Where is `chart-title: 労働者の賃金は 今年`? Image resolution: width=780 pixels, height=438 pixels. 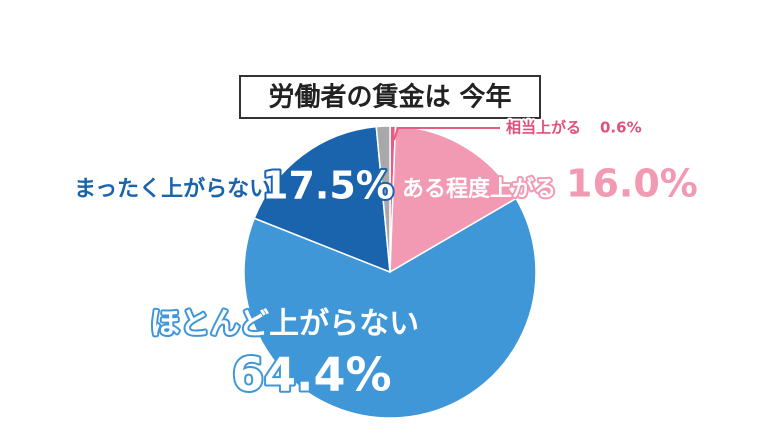
chart-title: 労働者の賃金は 今年 is located at coordinates (389, 97).